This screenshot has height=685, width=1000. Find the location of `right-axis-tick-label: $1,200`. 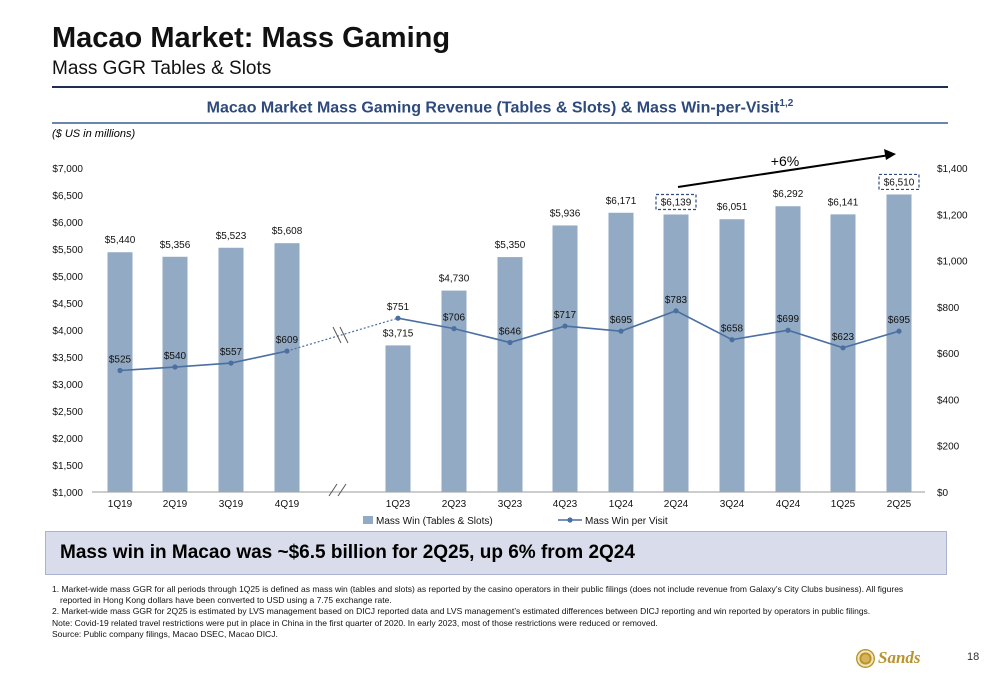

right-axis-tick-label: $1,200 is located at coordinates (952, 215).